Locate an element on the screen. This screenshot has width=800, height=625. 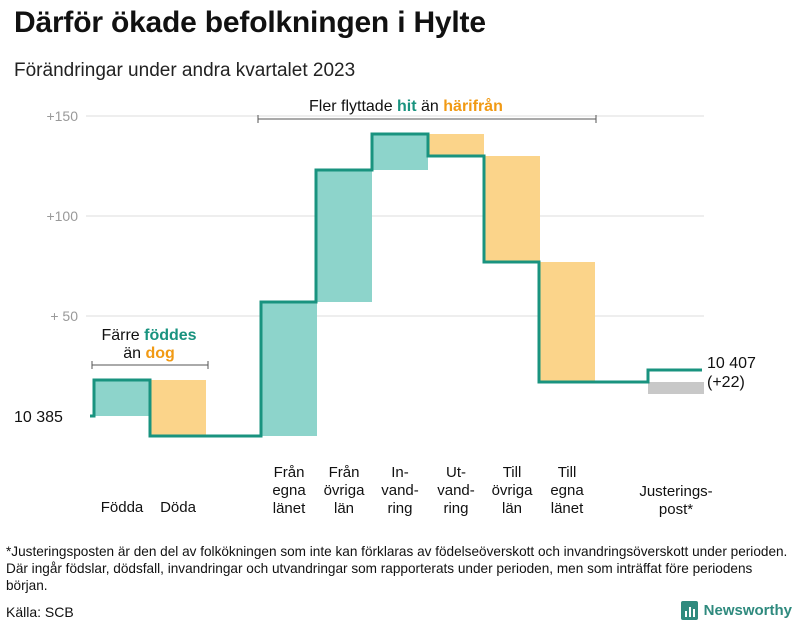
y-tick-label: +100 is located at coordinates (62, 216).